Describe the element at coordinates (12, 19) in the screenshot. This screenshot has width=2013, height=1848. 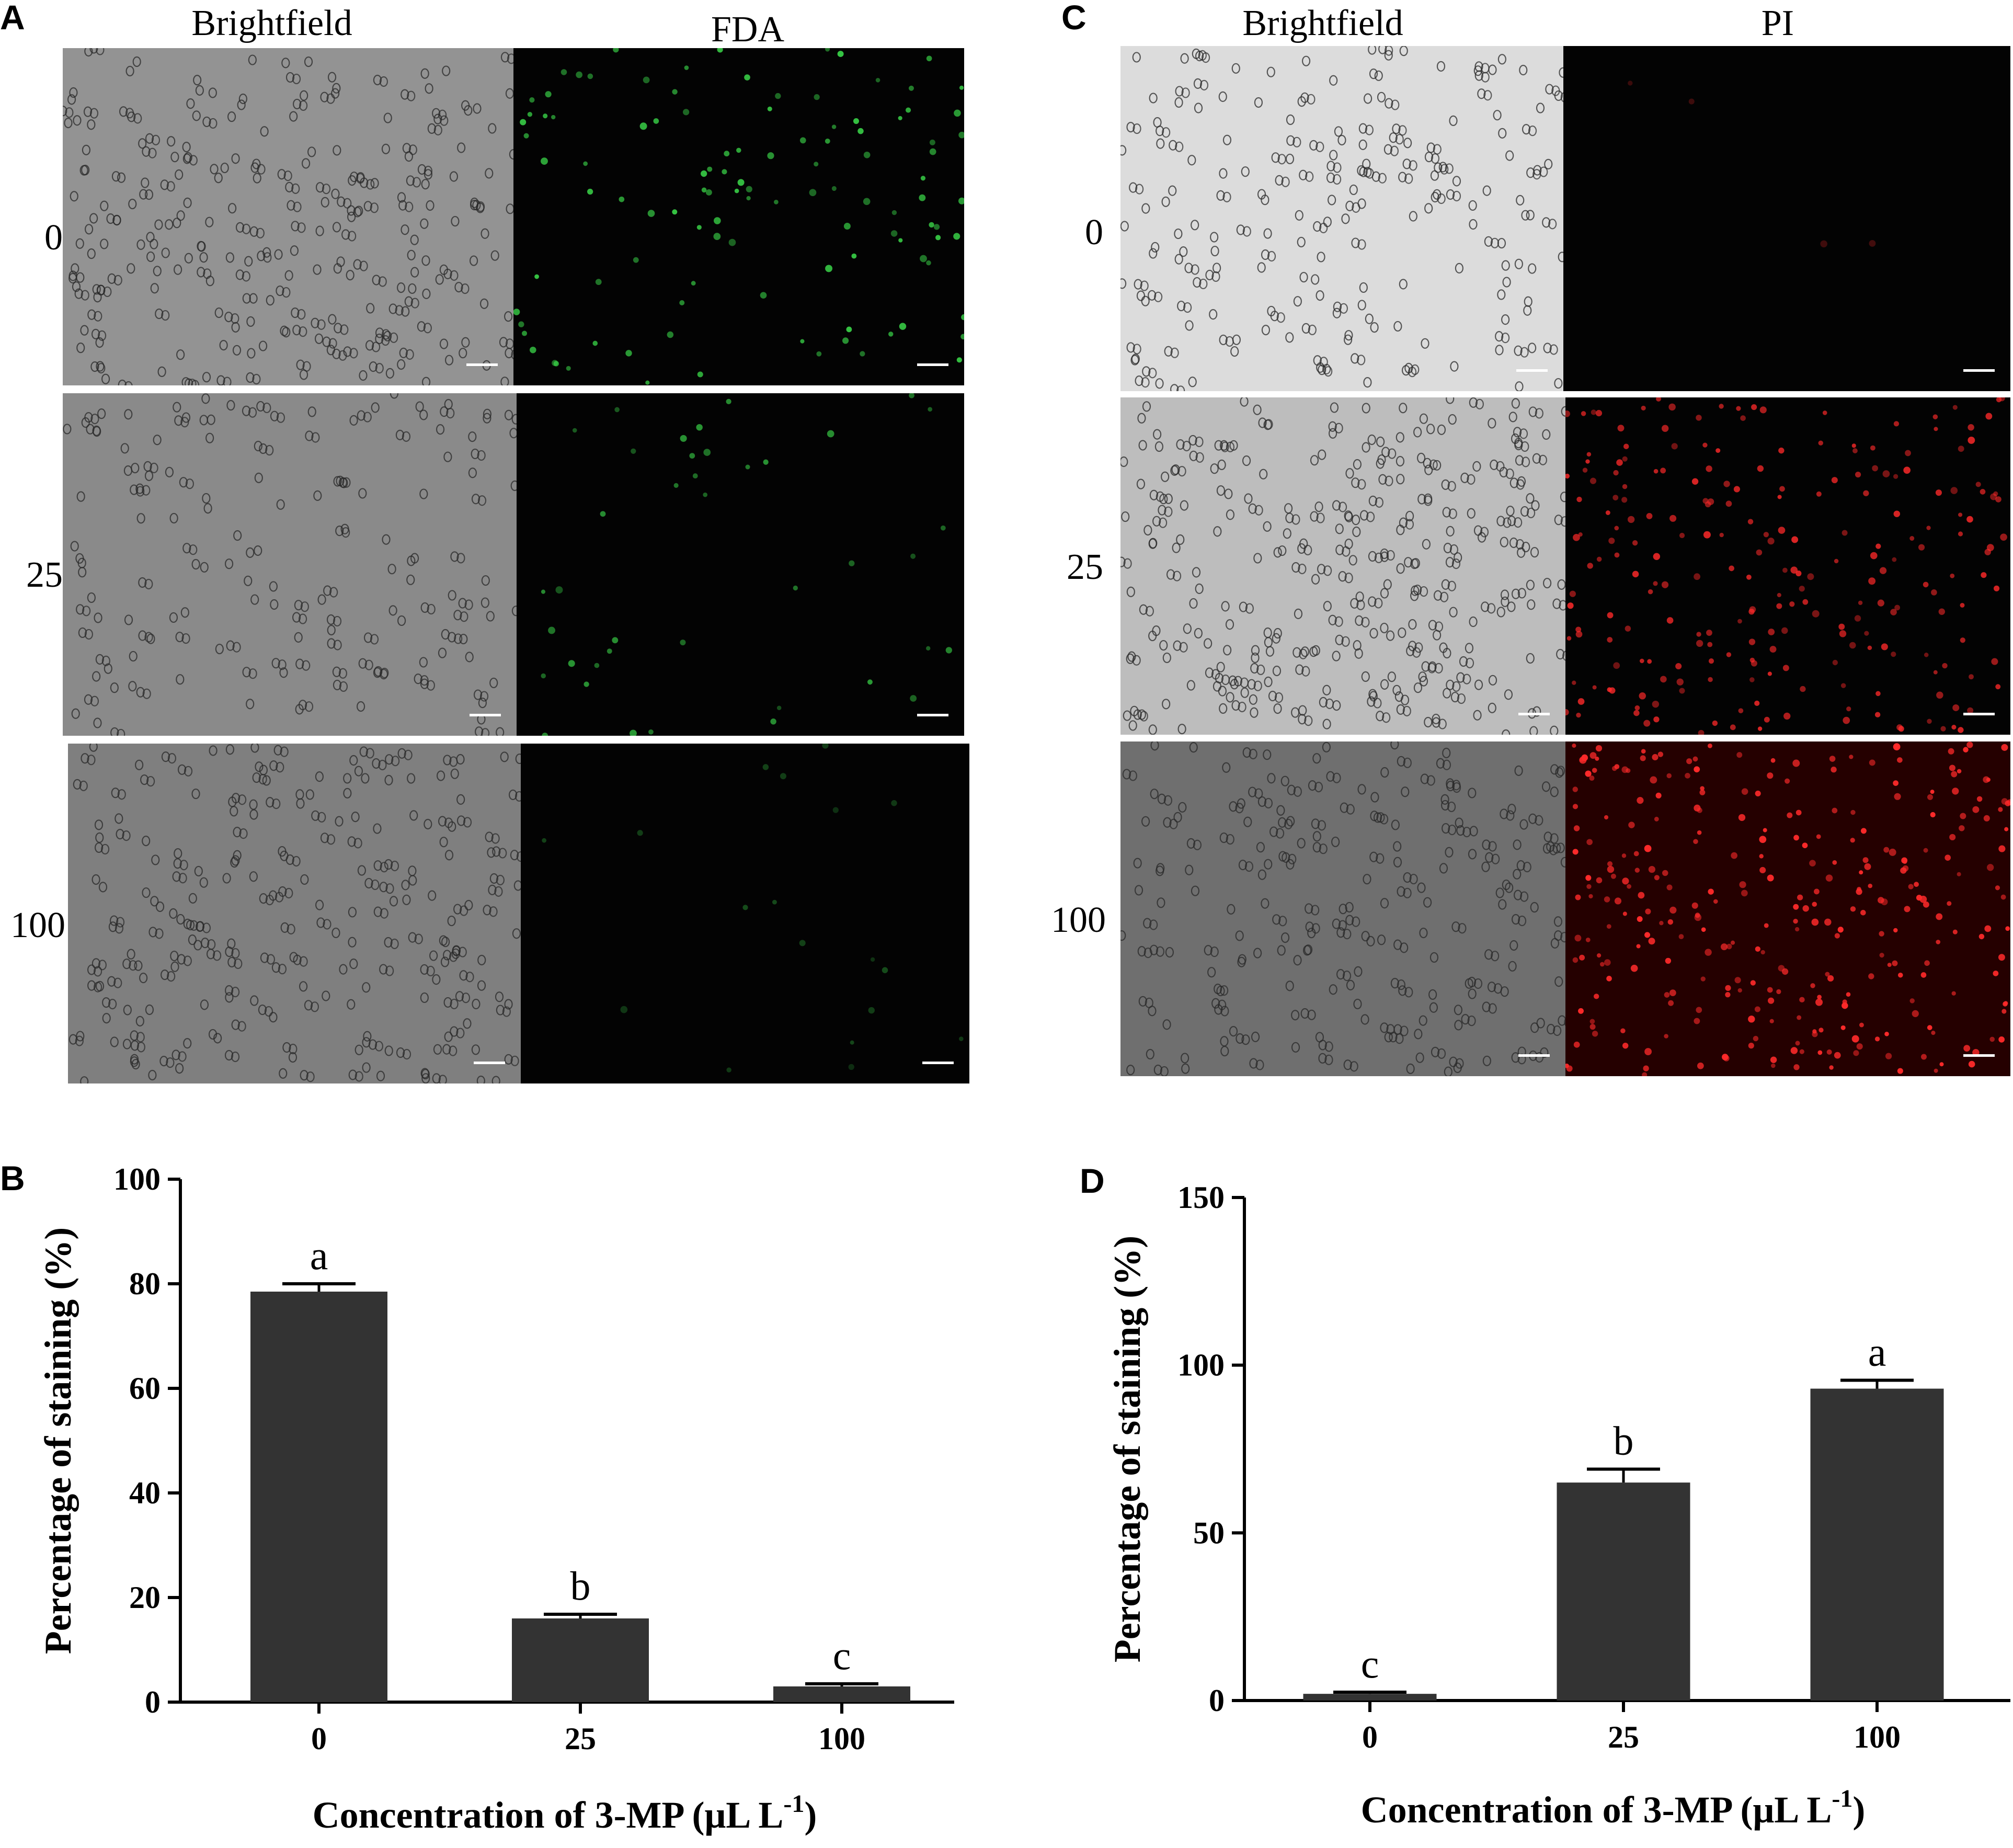
I see `panel-letter-a: A` at that location.